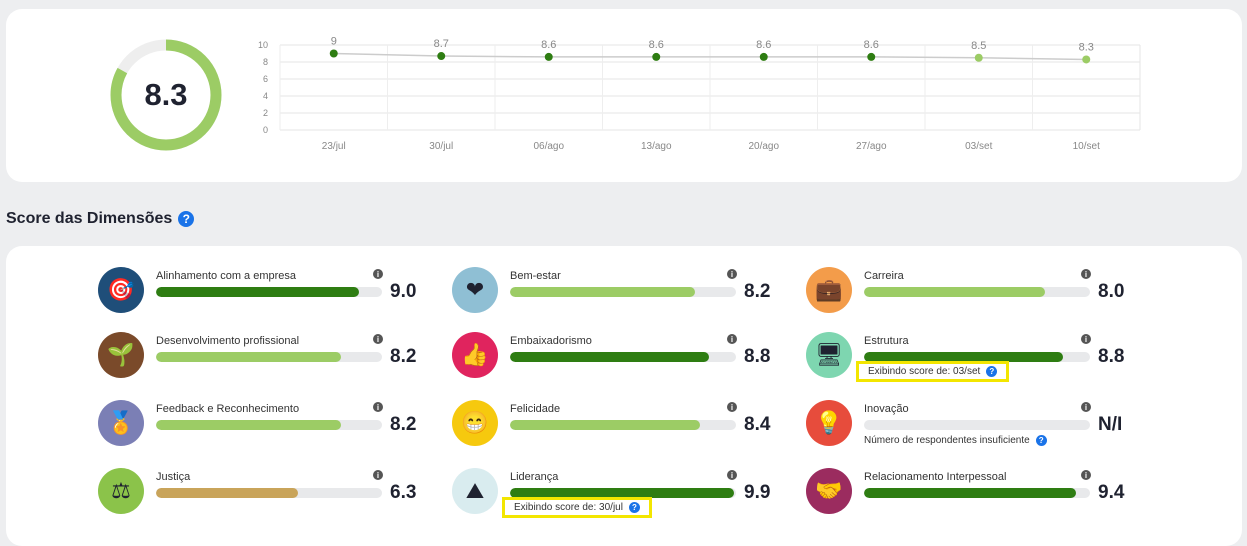 The image size is (1247, 546). Describe the element at coordinates (166, 94) in the screenshot. I see `overall-score-value: 8.3` at that location.